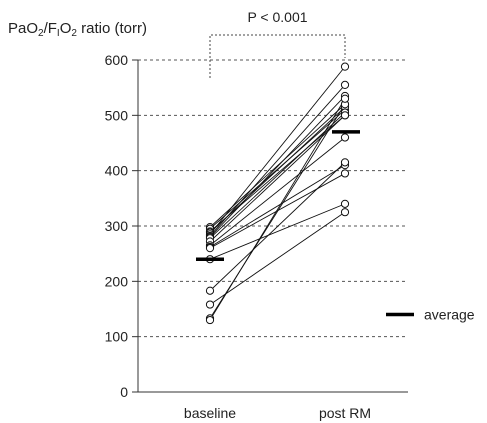  I want to click on y-ticks: 0 100 200 300 400 500 600, so click(121, 226).